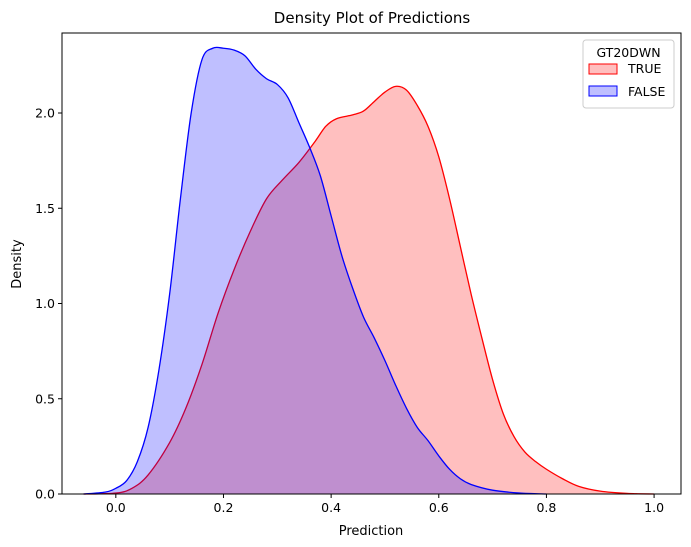 This screenshot has height=547, width=691. Describe the element at coordinates (546, 507) in the screenshot. I see `x-tick-label: 0.8` at that location.